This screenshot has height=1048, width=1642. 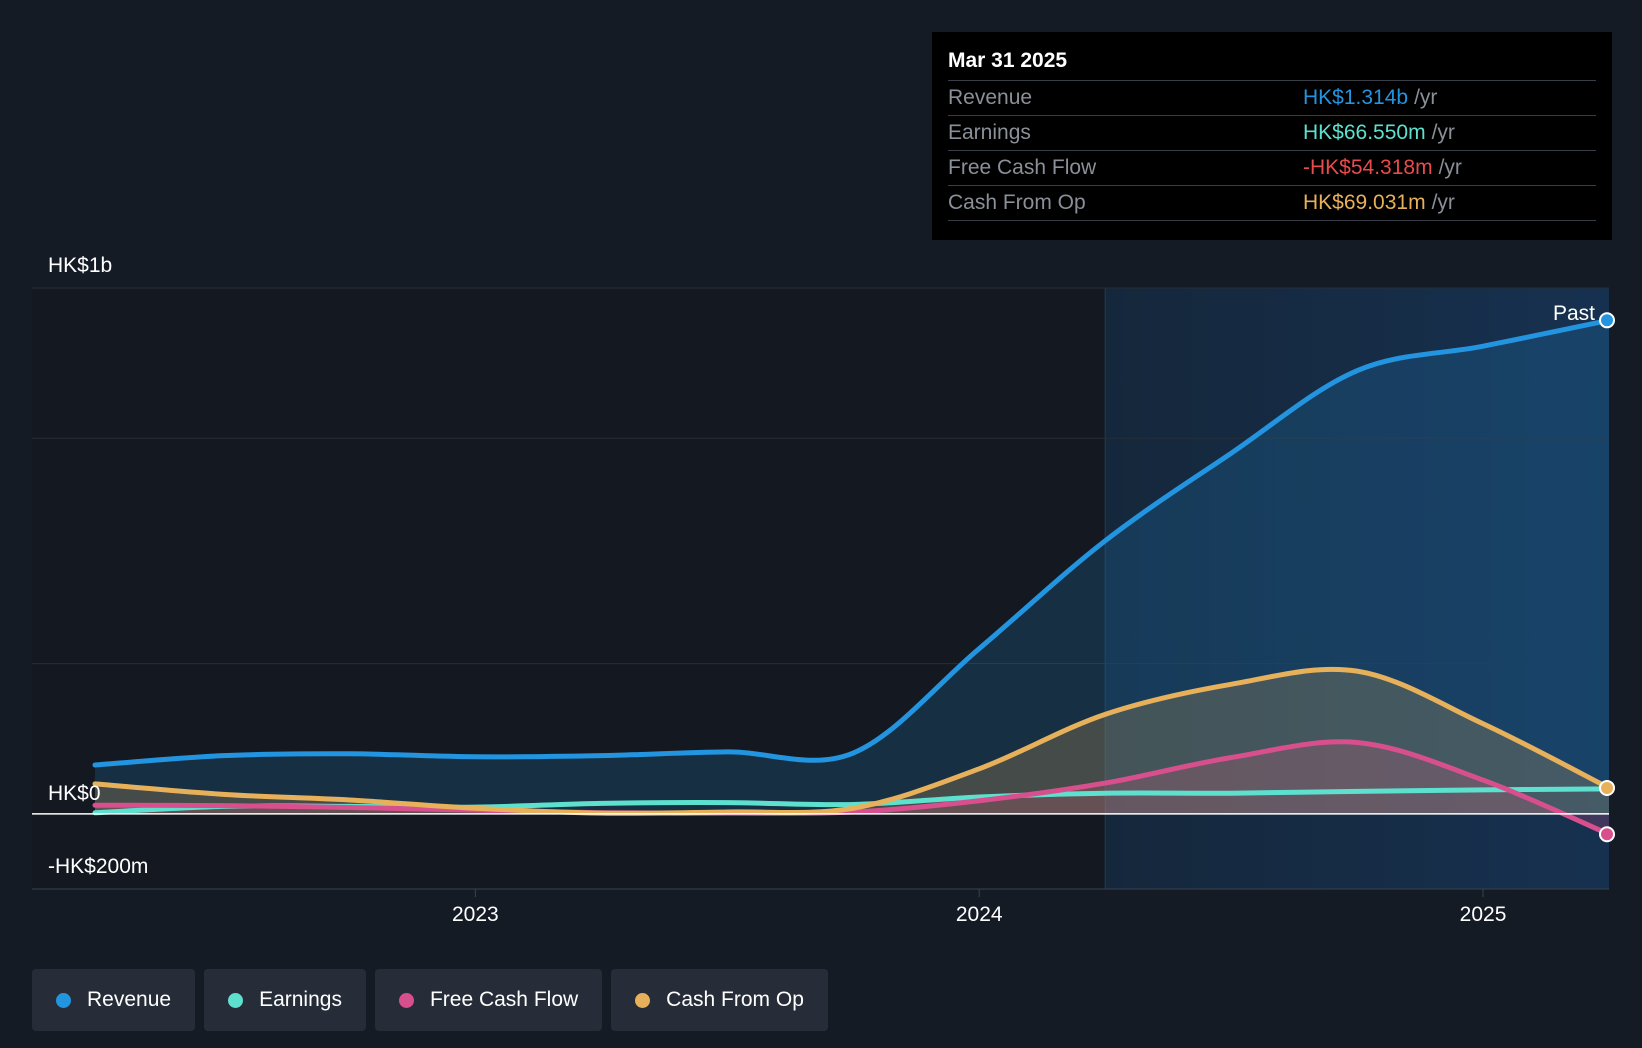 I want to click on x-axis: 2023 2024 2025, so click(x=979, y=907).